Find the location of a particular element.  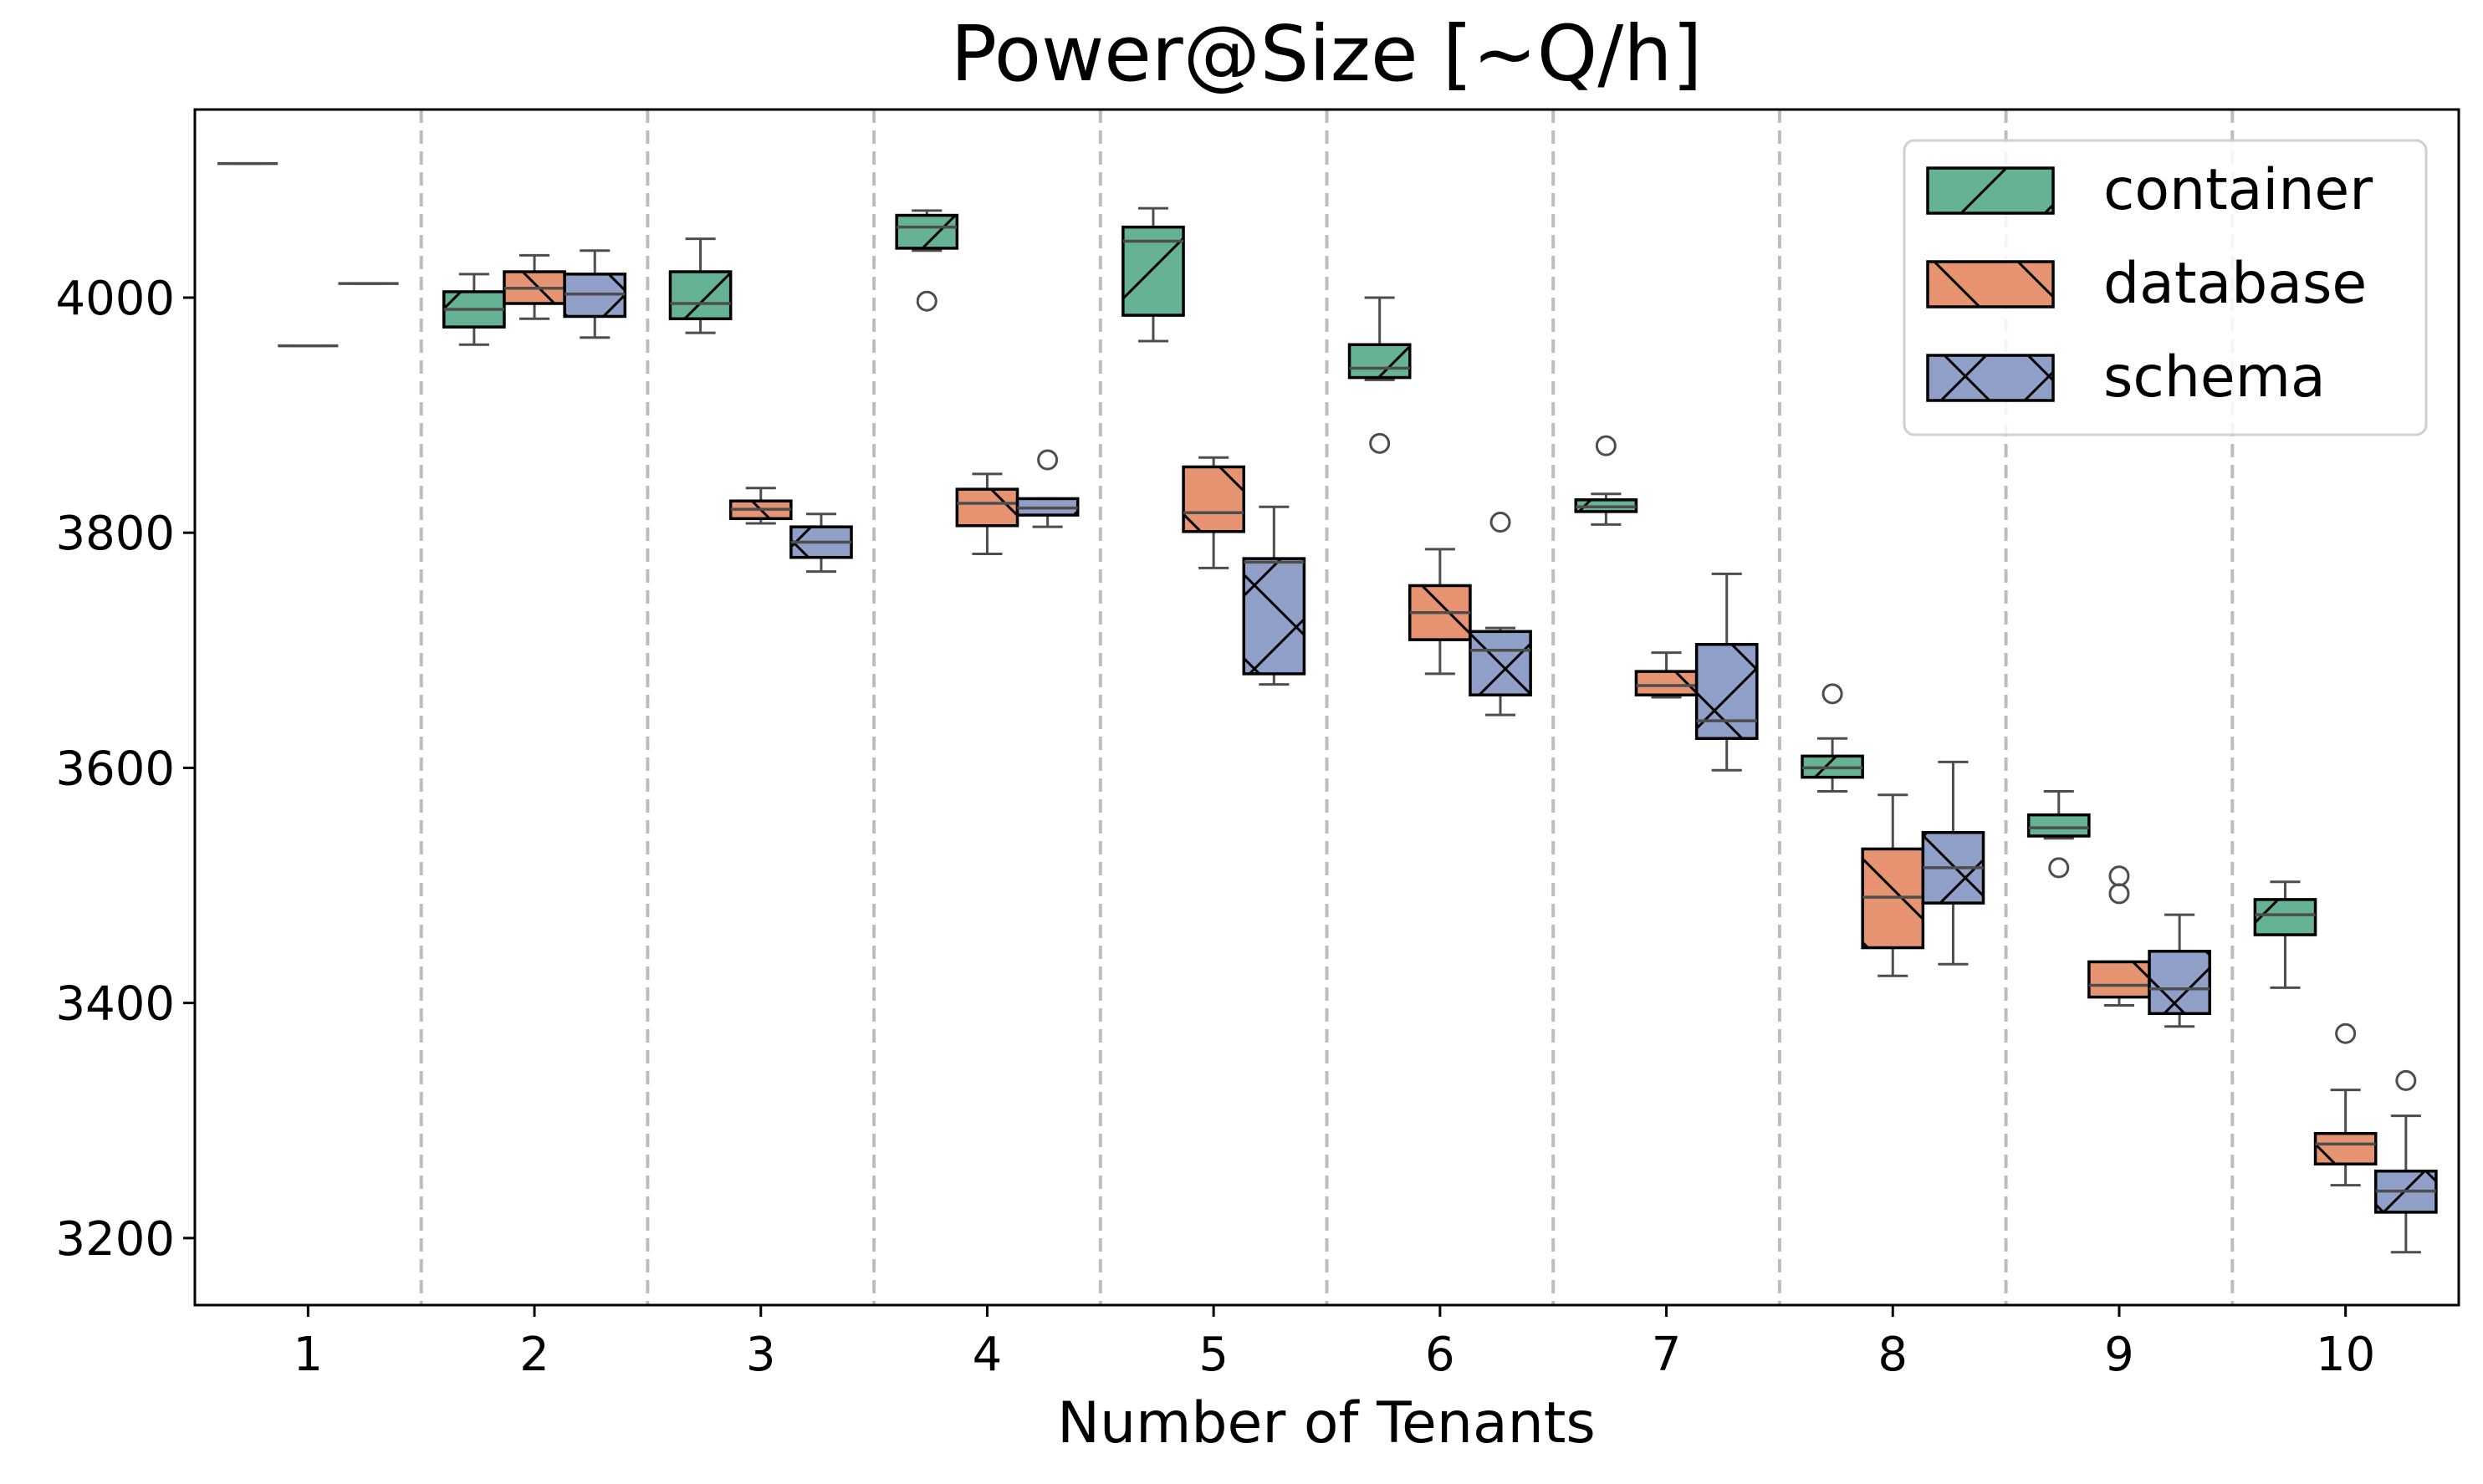

x-tick-label: 9 is located at coordinates (2119, 1355).